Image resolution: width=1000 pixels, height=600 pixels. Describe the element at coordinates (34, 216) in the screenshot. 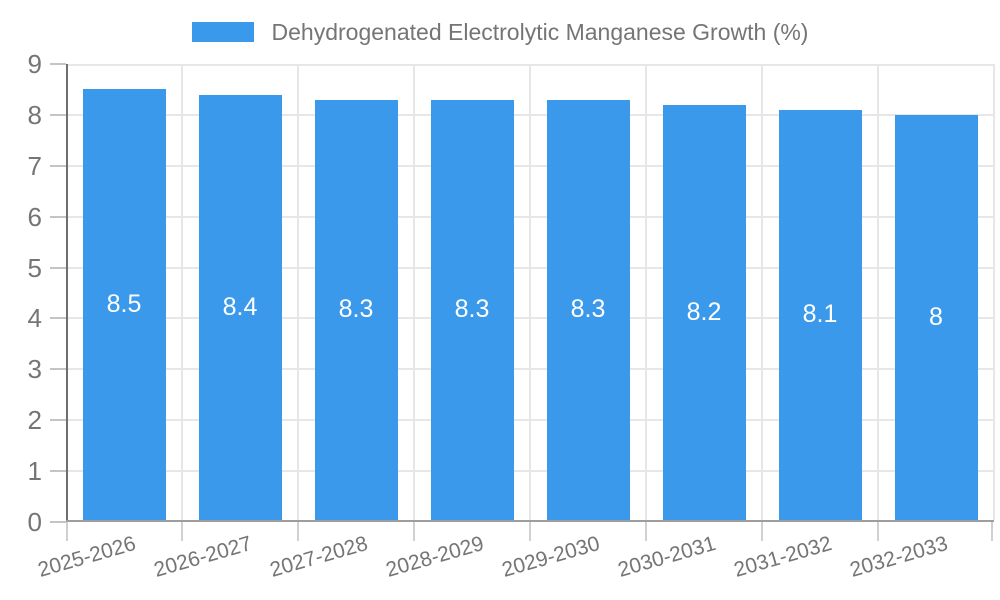

I see `y-axis-tick-label: 6` at that location.